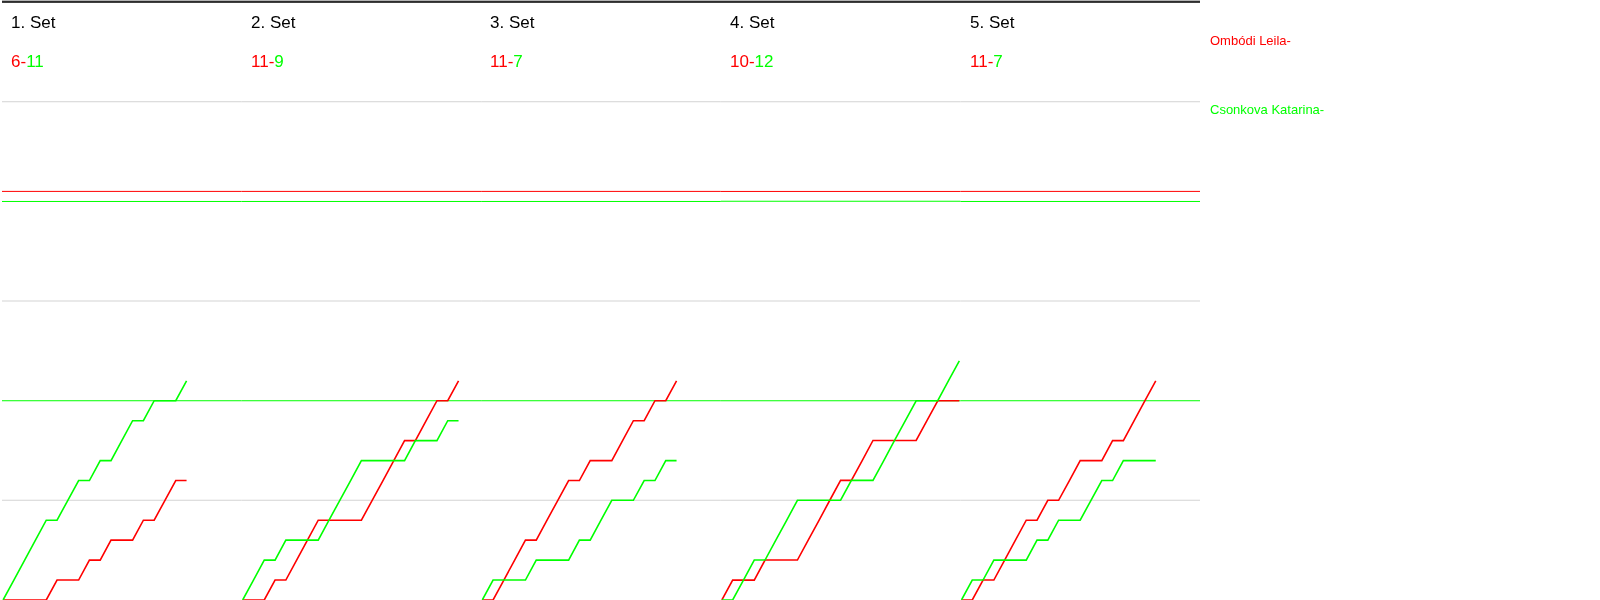 This screenshot has width=1600, height=600. Describe the element at coordinates (764, 61) in the screenshot. I see `text: 12` at that location.